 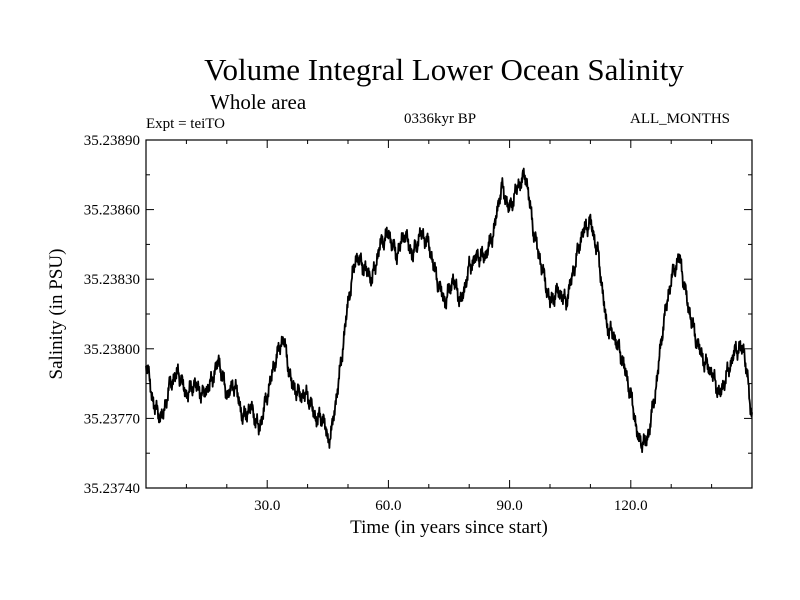 What do you see at coordinates (258, 102) in the screenshot?
I see `chart-subtitle: Whole area` at bounding box center [258, 102].